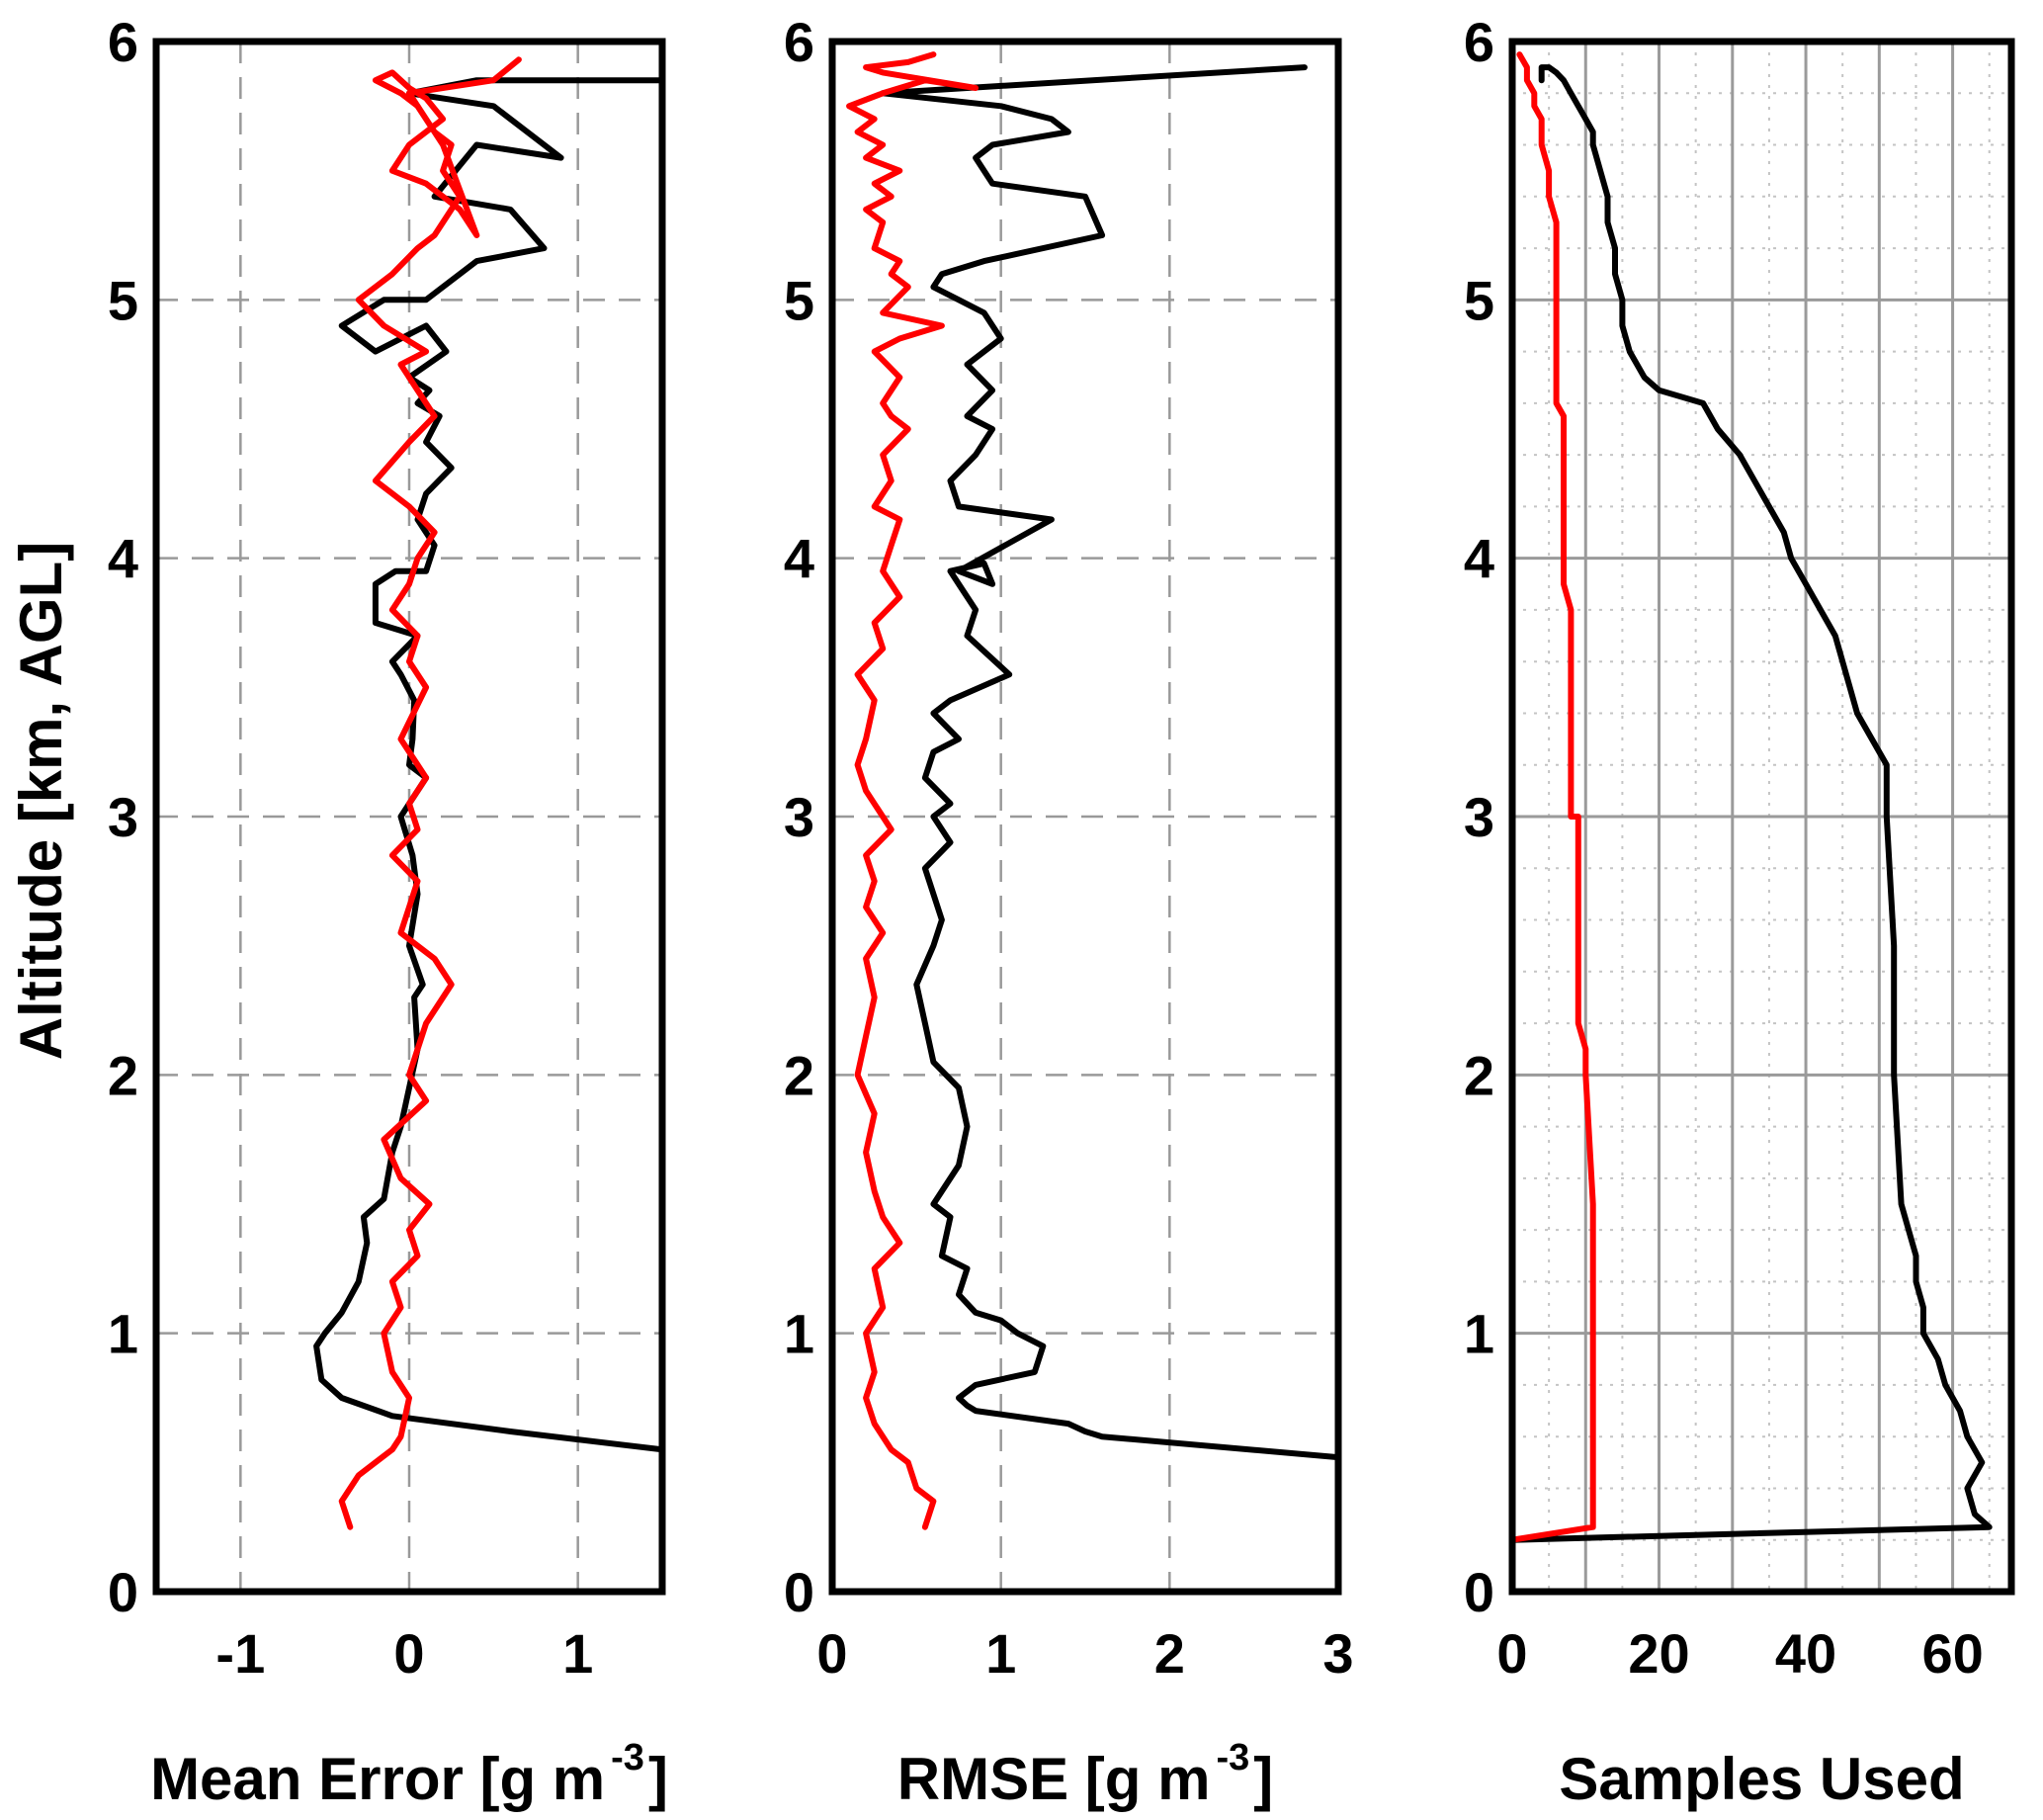 The height and width of the screenshot is (1820, 2043). I want to click on x-tick-label: 3, so click(1338, 1653).